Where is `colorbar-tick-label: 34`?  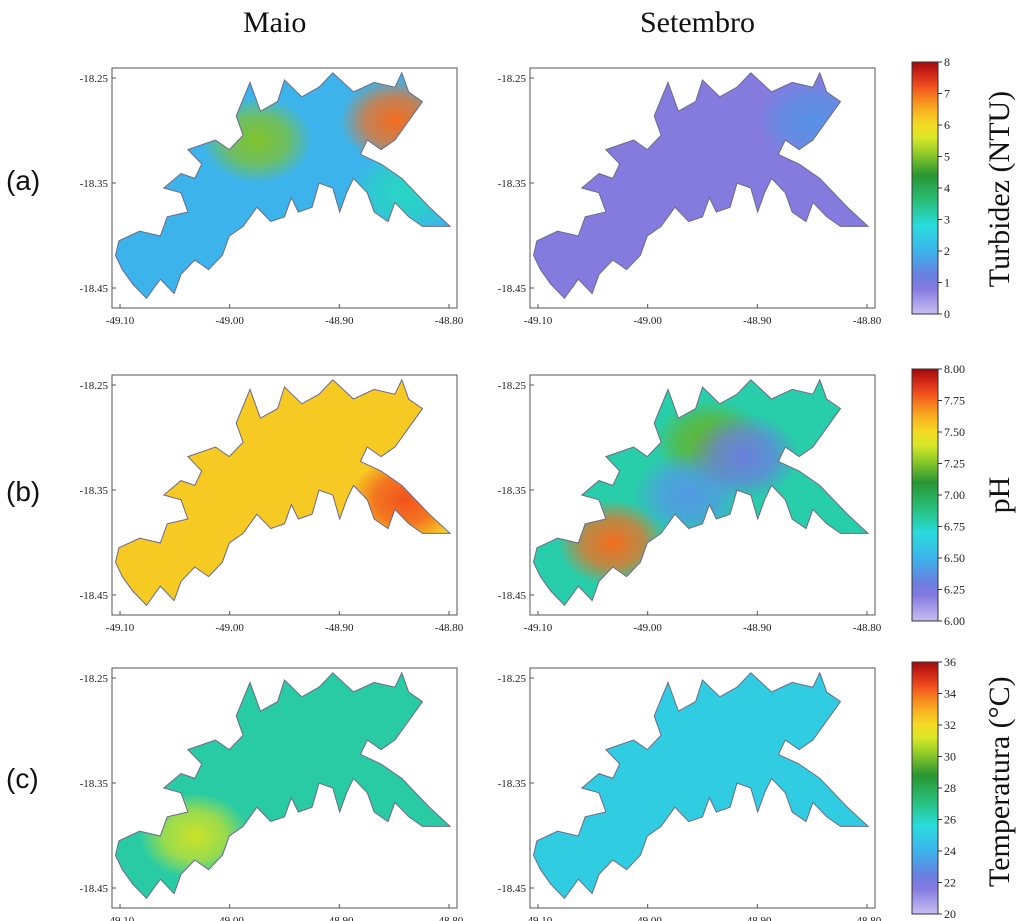
colorbar-tick-label: 34 is located at coordinates (950, 694).